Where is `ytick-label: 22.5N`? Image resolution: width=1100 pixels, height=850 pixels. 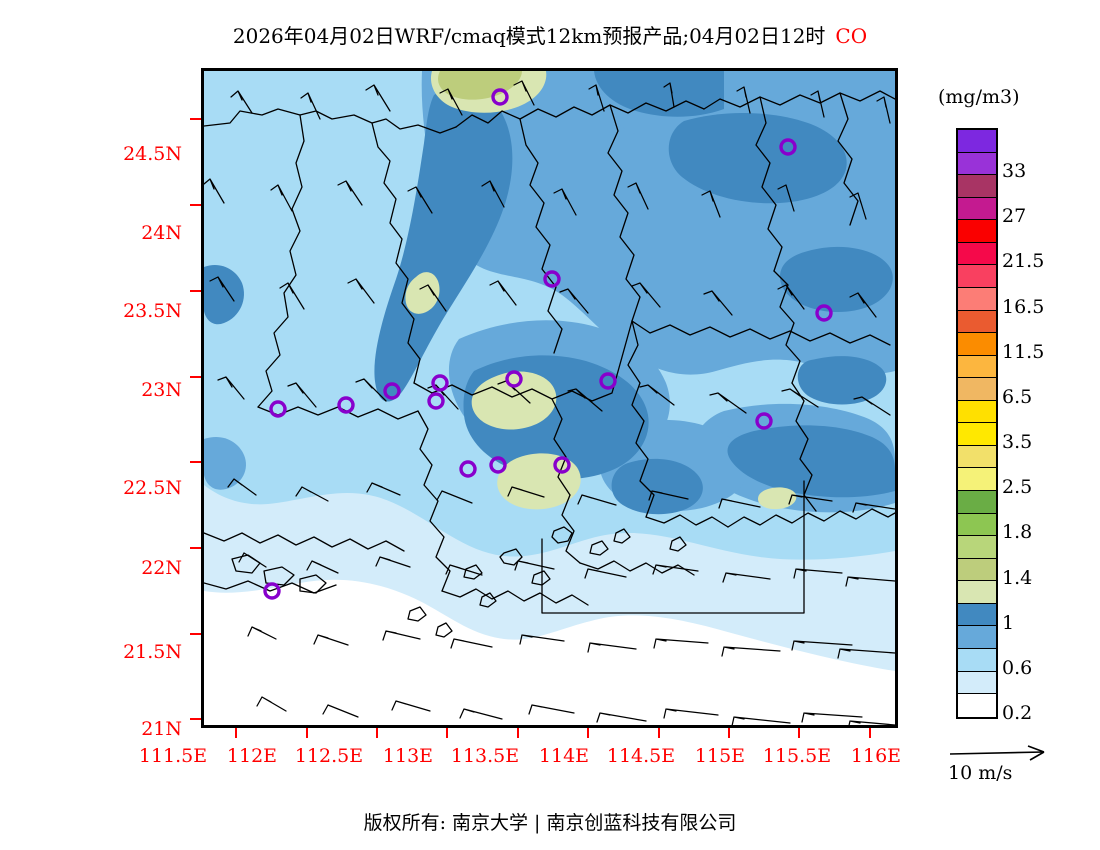 ytick-label: 22.5N is located at coordinates (152, 488).